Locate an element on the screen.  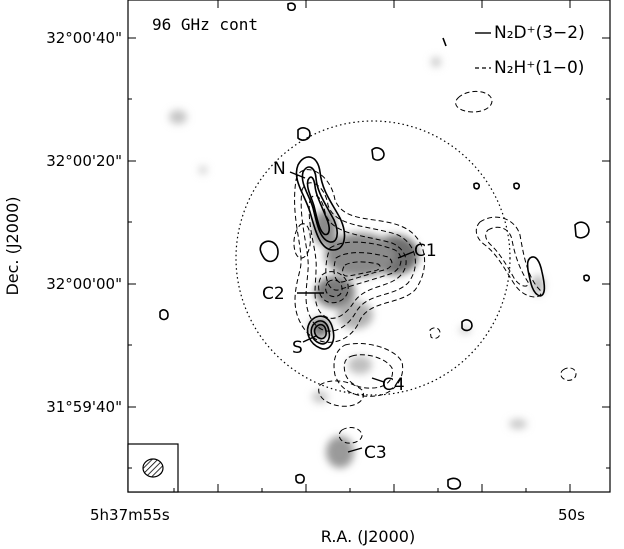
legend-label-n2d: N₂D⁺(3−2) is located at coordinates (539, 33).